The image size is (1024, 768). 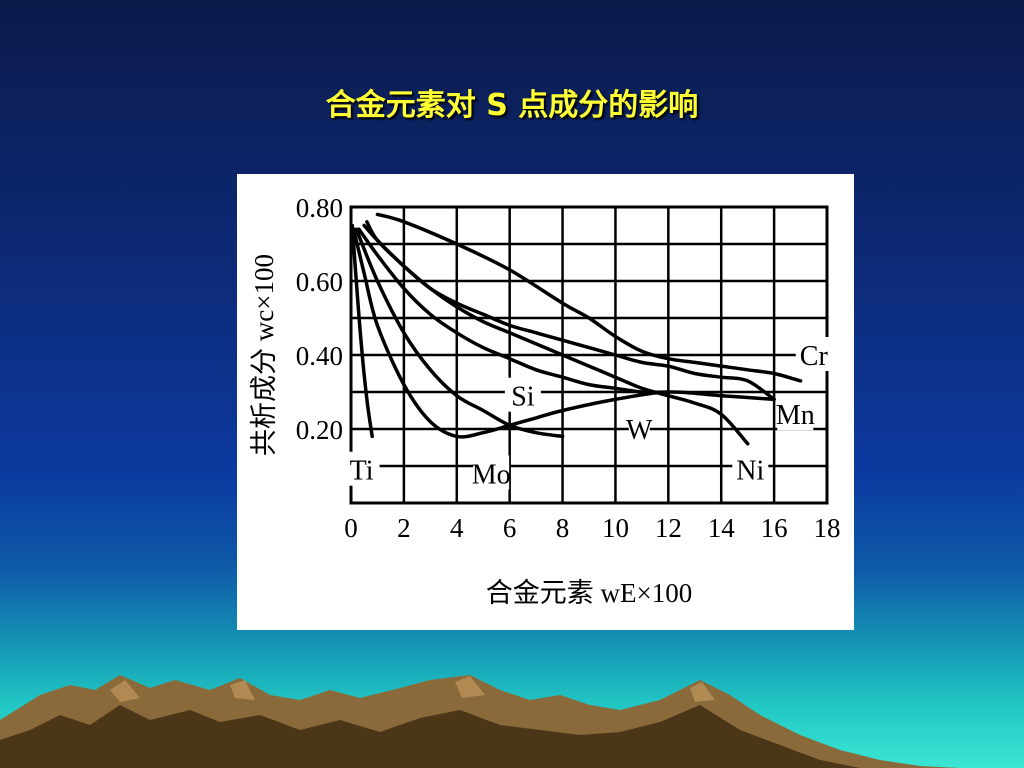 What do you see at coordinates (563, 528) in the screenshot?
I see `x-tick-label: 8` at bounding box center [563, 528].